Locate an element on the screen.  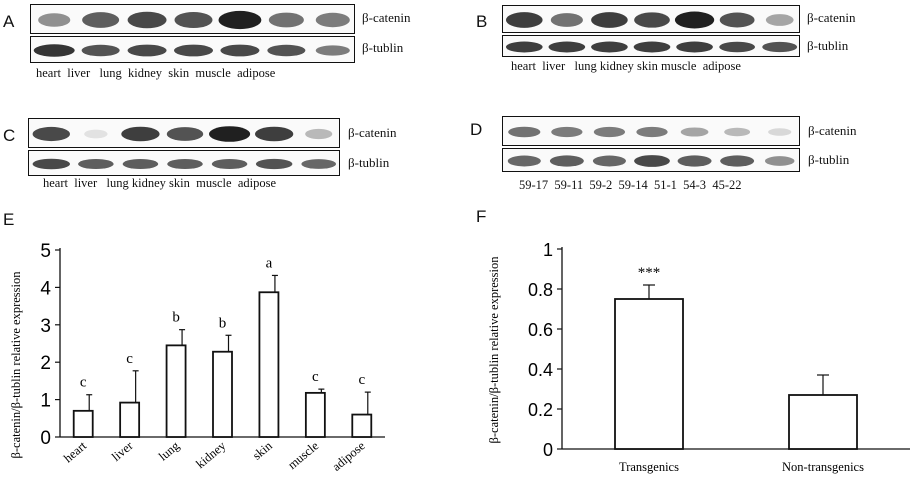
y-tick-label: 3 is located at coordinates (45, 326).